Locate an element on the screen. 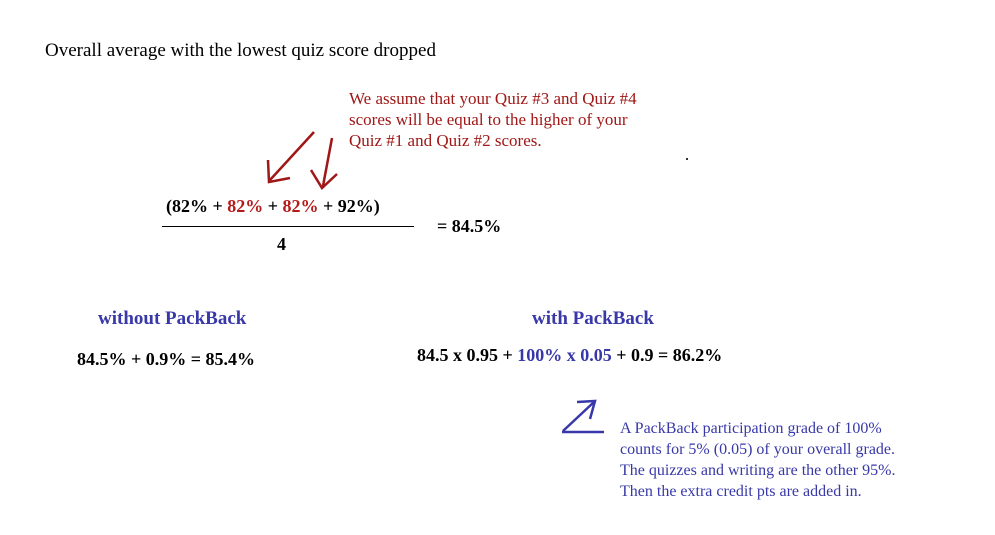 The width and height of the screenshot is (995, 535). arrow-up-right-icon is located at coordinates (583, 416).